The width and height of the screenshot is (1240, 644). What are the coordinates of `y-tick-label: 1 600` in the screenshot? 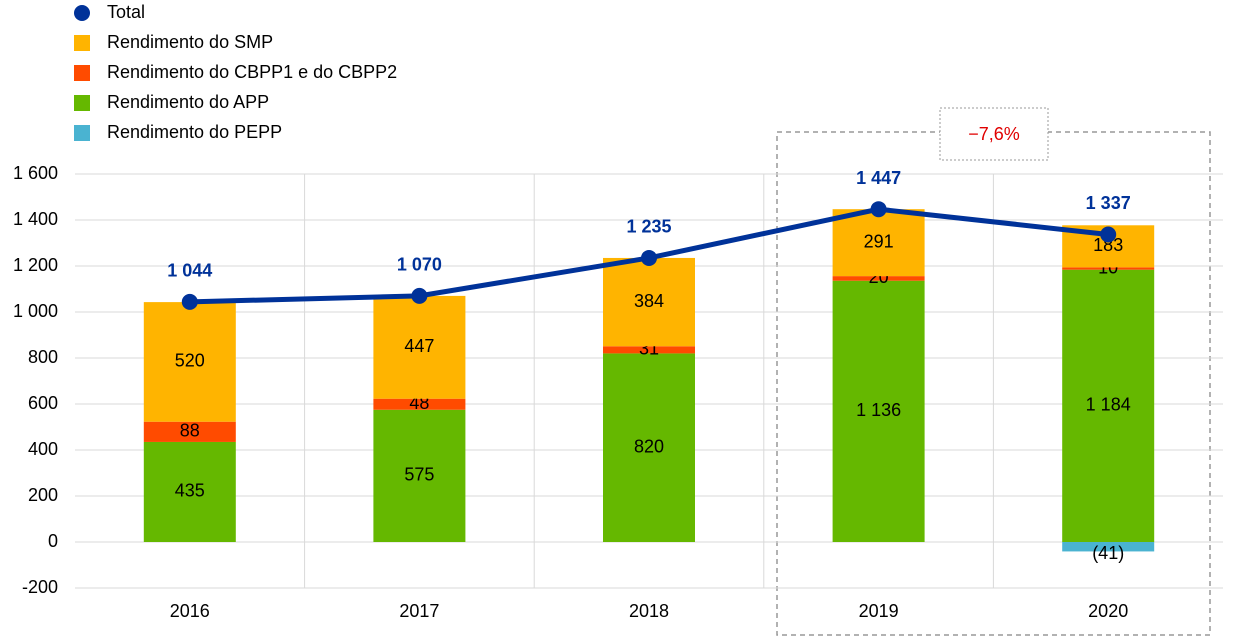 It's located at (35, 173).